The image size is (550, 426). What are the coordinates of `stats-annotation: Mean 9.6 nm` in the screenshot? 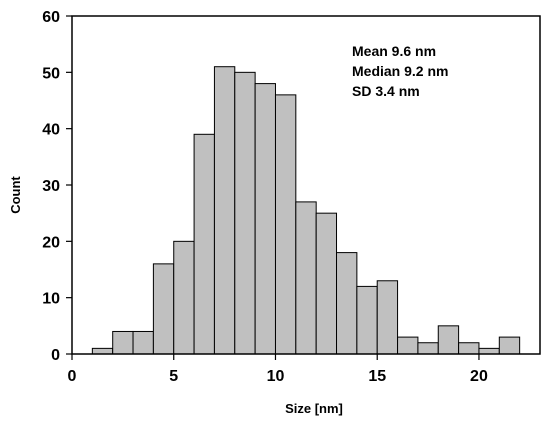 It's located at (394, 51).